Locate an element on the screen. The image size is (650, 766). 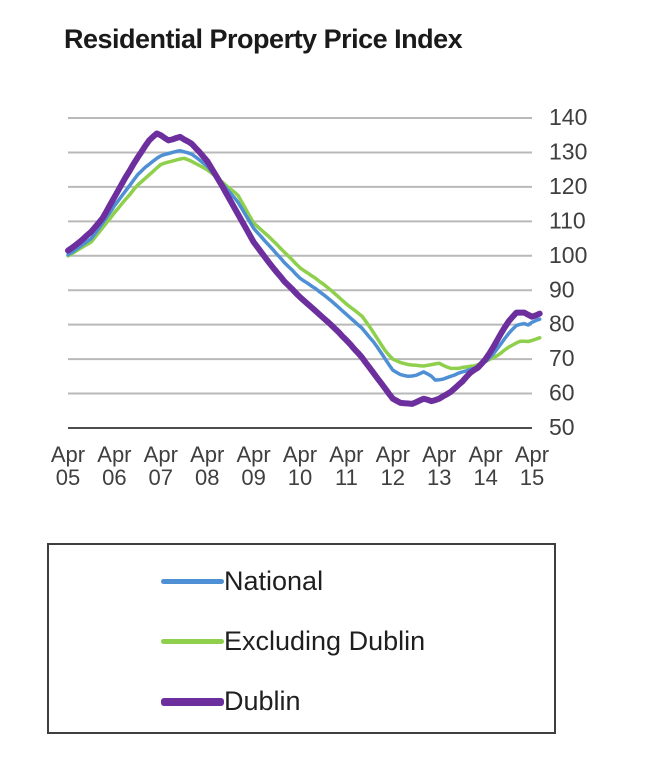
x-tick-label: Apr 15 is located at coordinates (532, 466).